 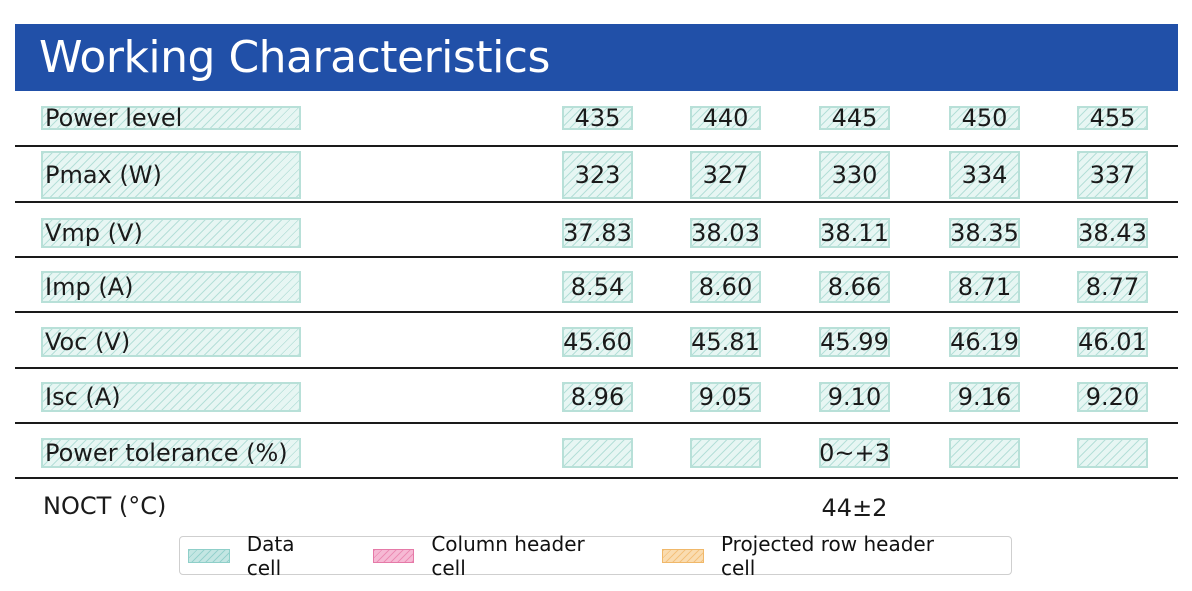 I want to click on table-cell: 8.60, so click(x=725, y=287).